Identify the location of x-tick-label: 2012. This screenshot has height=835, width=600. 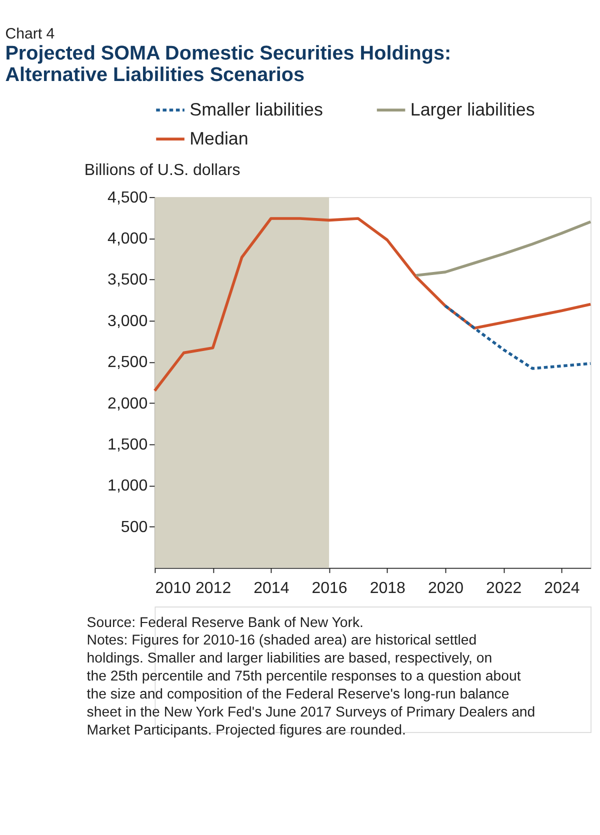
(213, 587).